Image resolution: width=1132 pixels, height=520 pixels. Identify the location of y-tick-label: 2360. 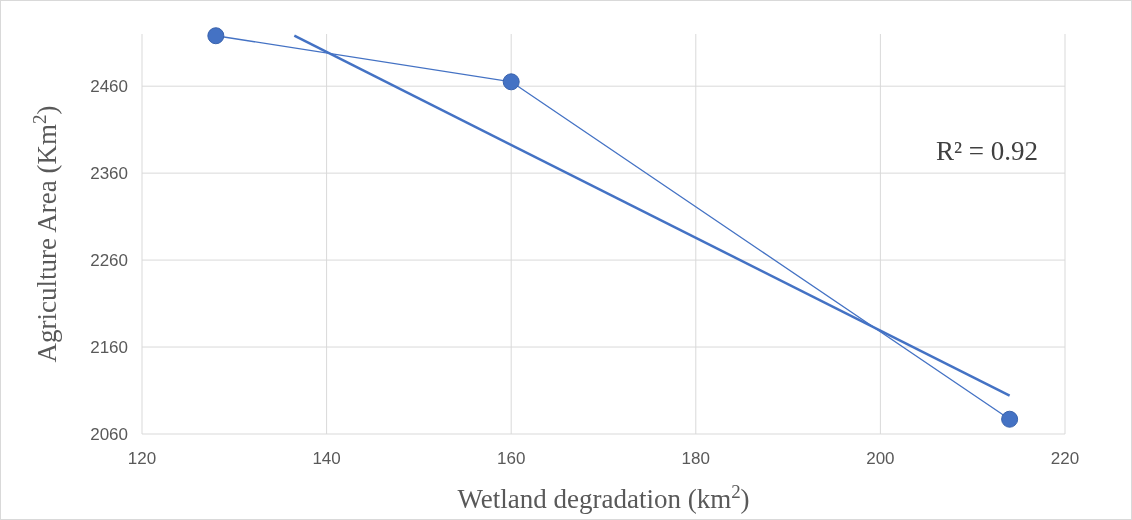
(109, 174).